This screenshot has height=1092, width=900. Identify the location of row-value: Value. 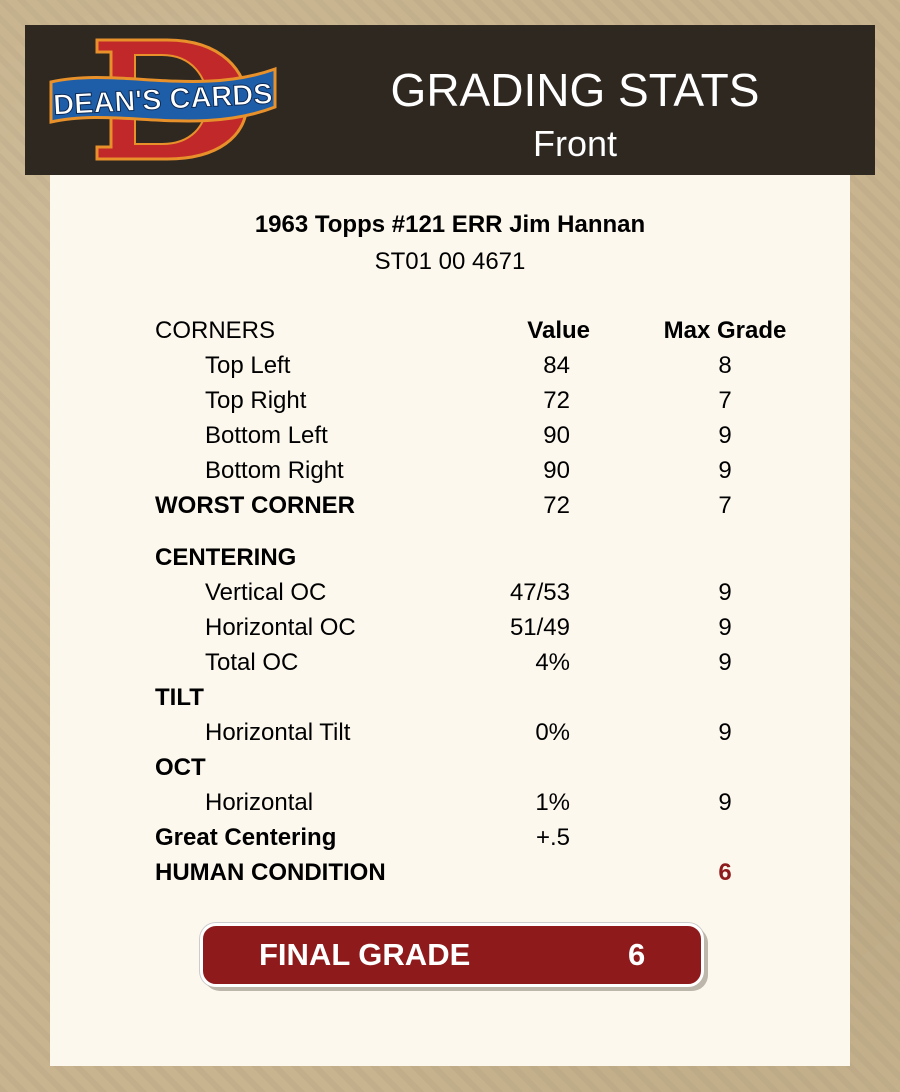
(558, 330).